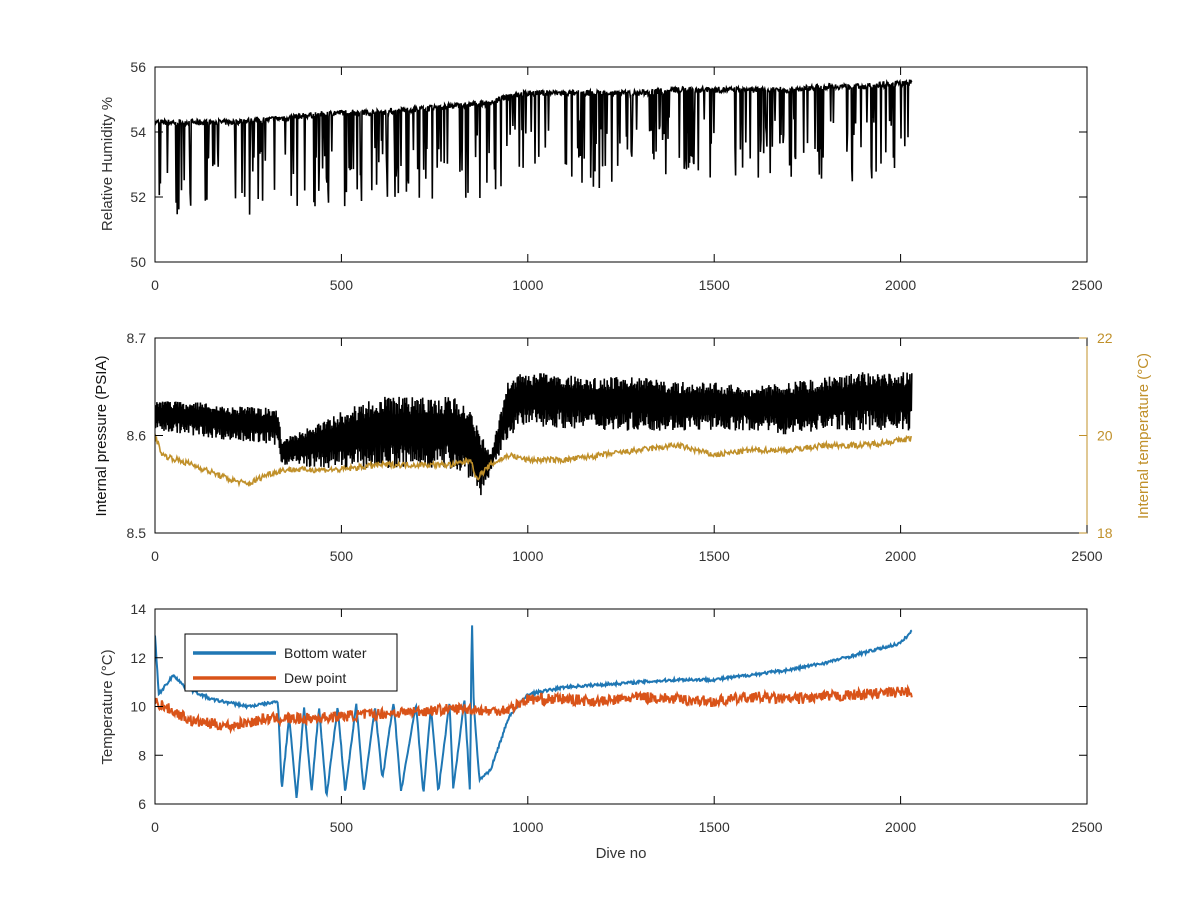  What do you see at coordinates (137, 338) in the screenshot?
I see `y-tick-label: 8.7` at bounding box center [137, 338].